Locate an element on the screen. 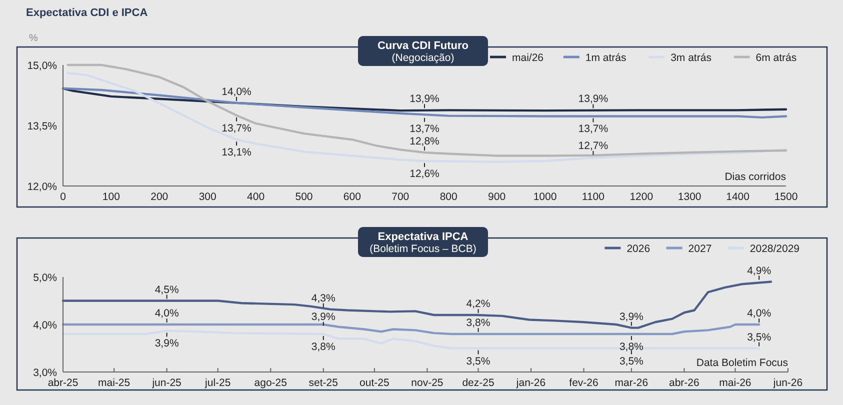 The height and width of the screenshot is (405, 843). chart-title: Curva CDI Futuro is located at coordinates (423, 46).